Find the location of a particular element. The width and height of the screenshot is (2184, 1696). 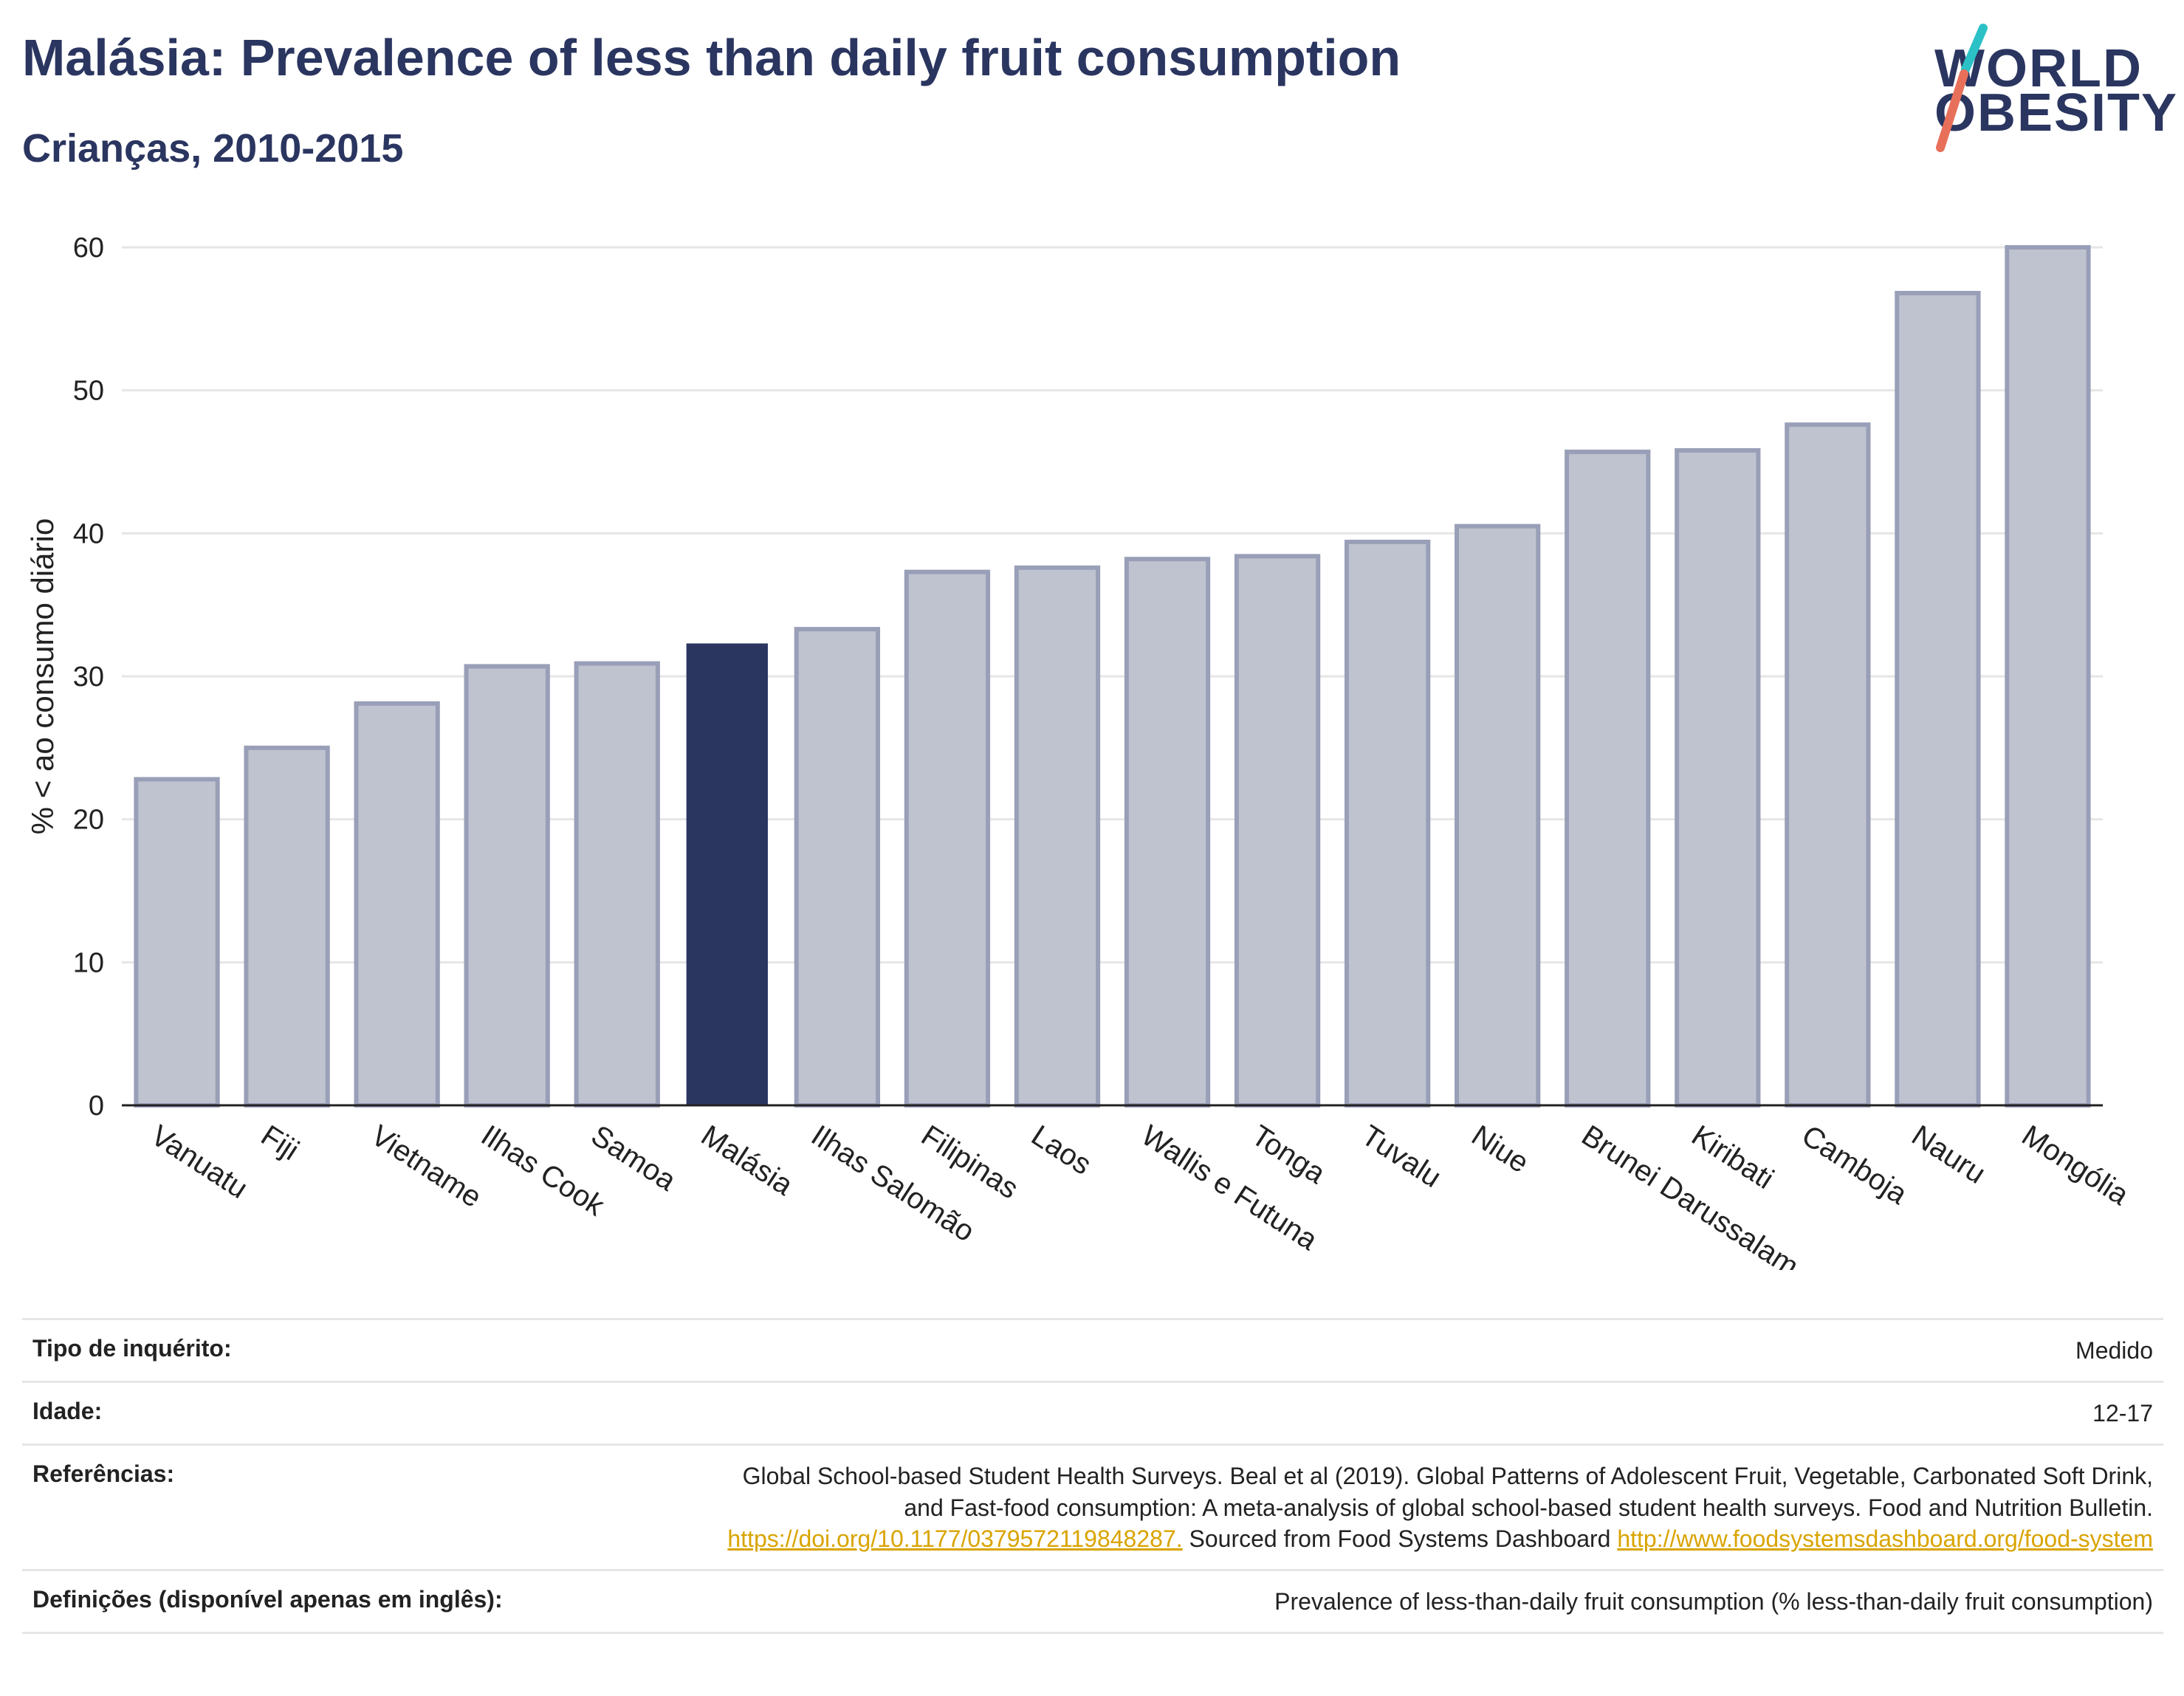

age-value: 12-17 is located at coordinates (2123, 1413).